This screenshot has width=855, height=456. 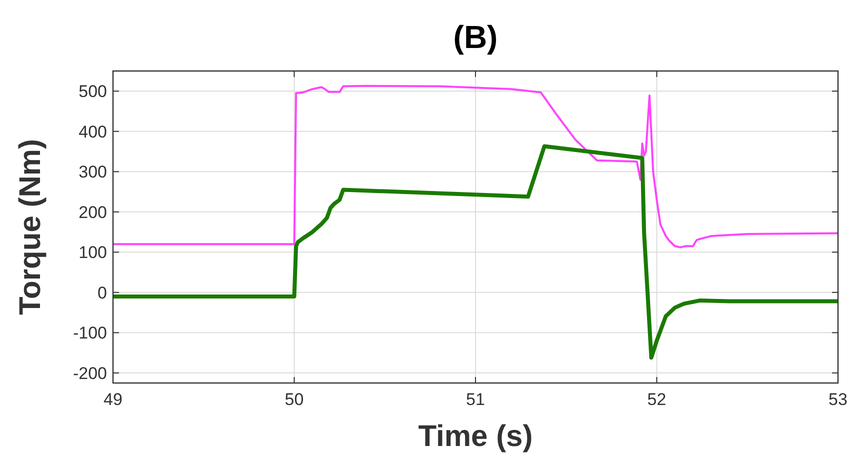 What do you see at coordinates (294, 399) in the screenshot?
I see `x-tick-label: 50` at bounding box center [294, 399].